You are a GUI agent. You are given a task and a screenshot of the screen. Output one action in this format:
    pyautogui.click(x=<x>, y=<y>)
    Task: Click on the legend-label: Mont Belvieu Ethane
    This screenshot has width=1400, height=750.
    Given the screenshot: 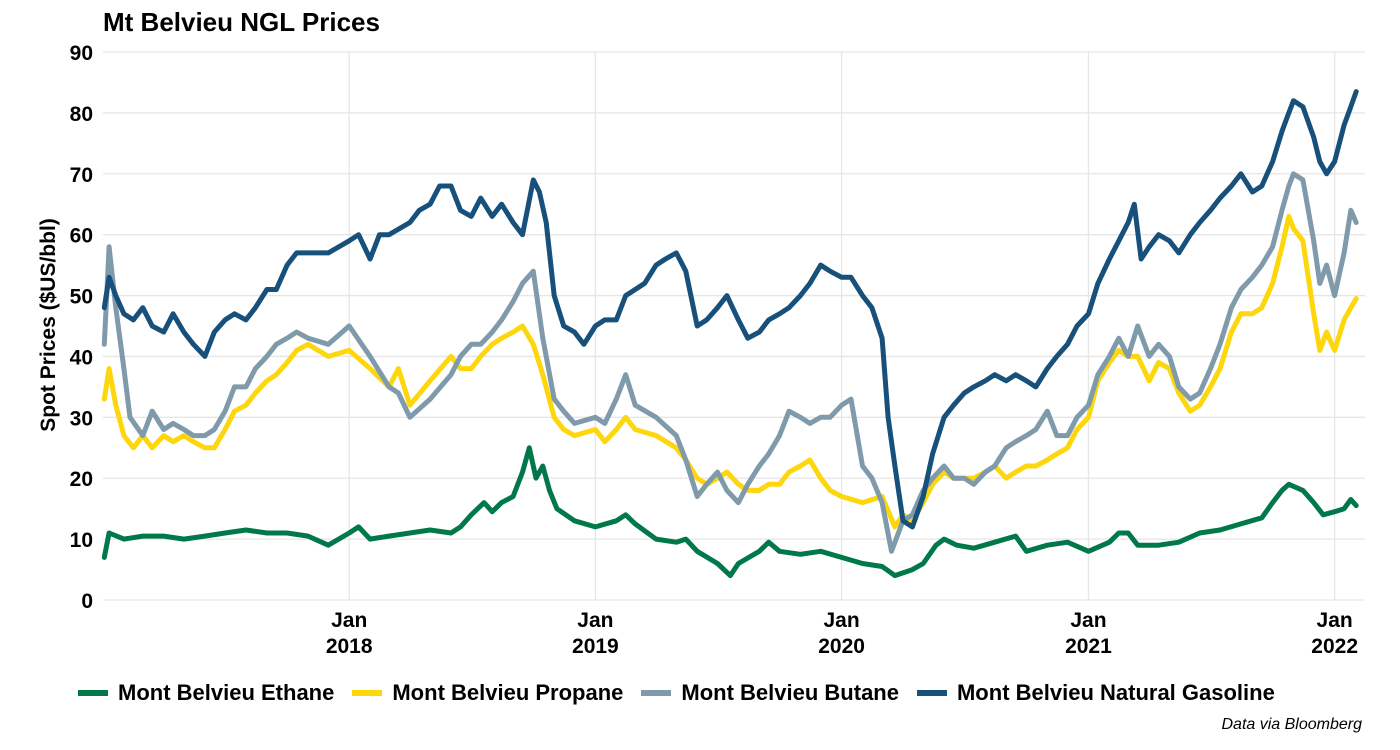 What is the action you would take?
    pyautogui.click(x=226, y=692)
    